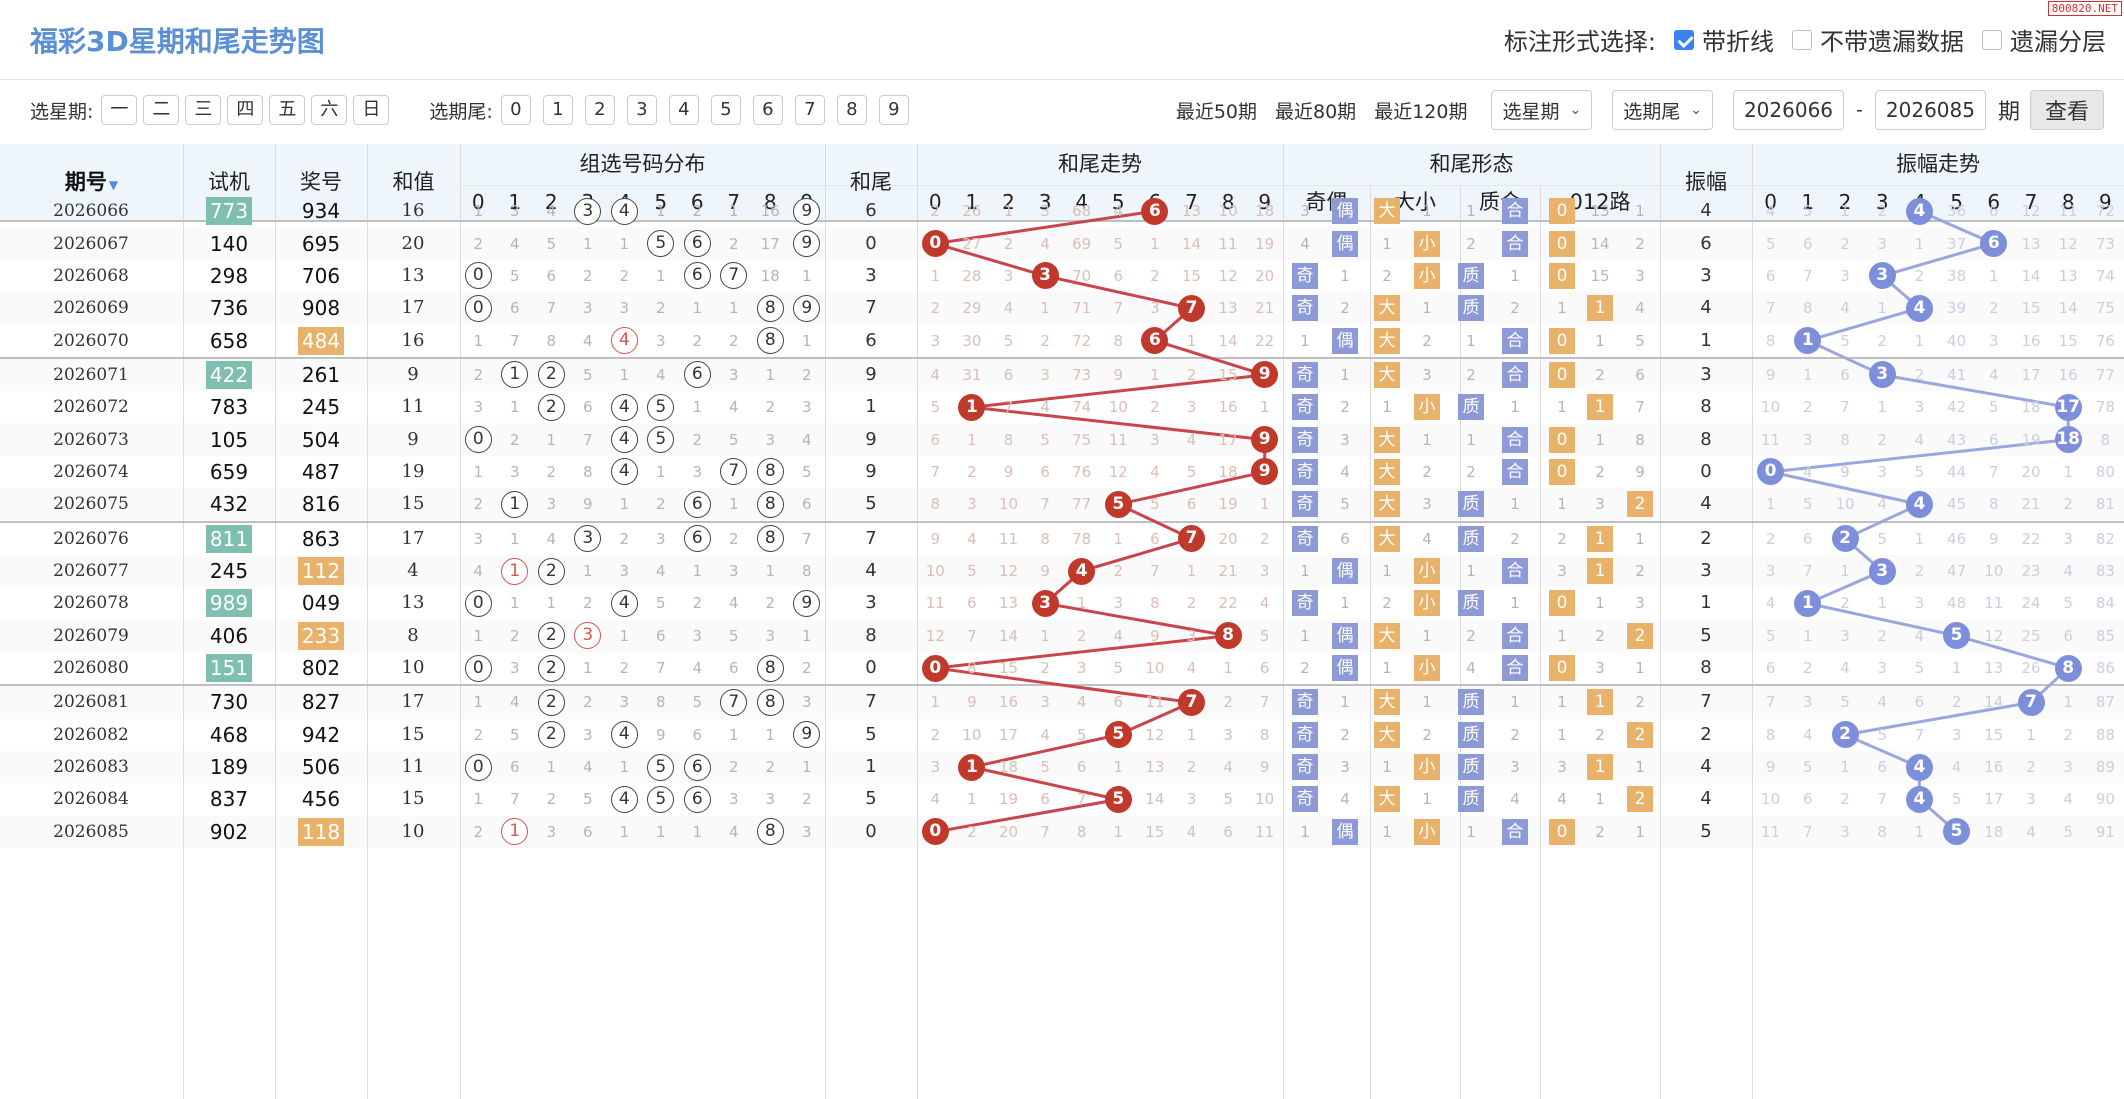 The image size is (2124, 1099). Describe the element at coordinates (1684, 39) in the screenshot. I see `checkbox-with-line` at that location.